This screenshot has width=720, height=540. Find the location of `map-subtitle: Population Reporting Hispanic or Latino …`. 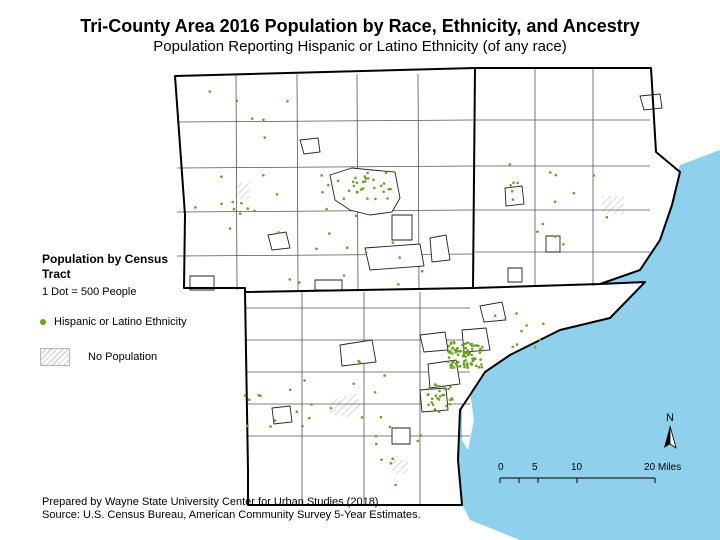

map-subtitle: Population Reporting Hispanic or Latino … is located at coordinates (360, 46).